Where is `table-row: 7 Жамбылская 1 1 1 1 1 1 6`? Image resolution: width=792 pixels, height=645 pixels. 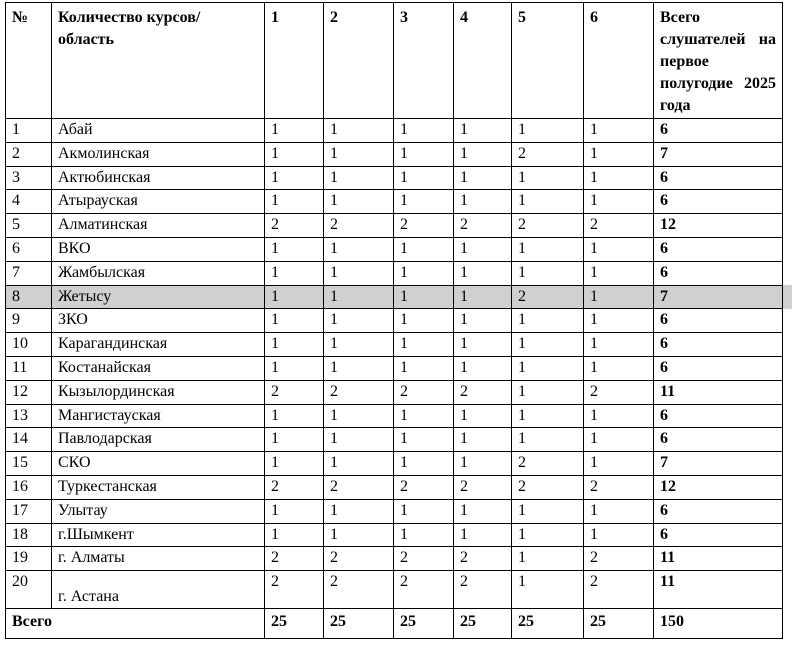
table-row: 7 Жамбылская 1 1 1 1 1 1 6 is located at coordinates (394, 273).